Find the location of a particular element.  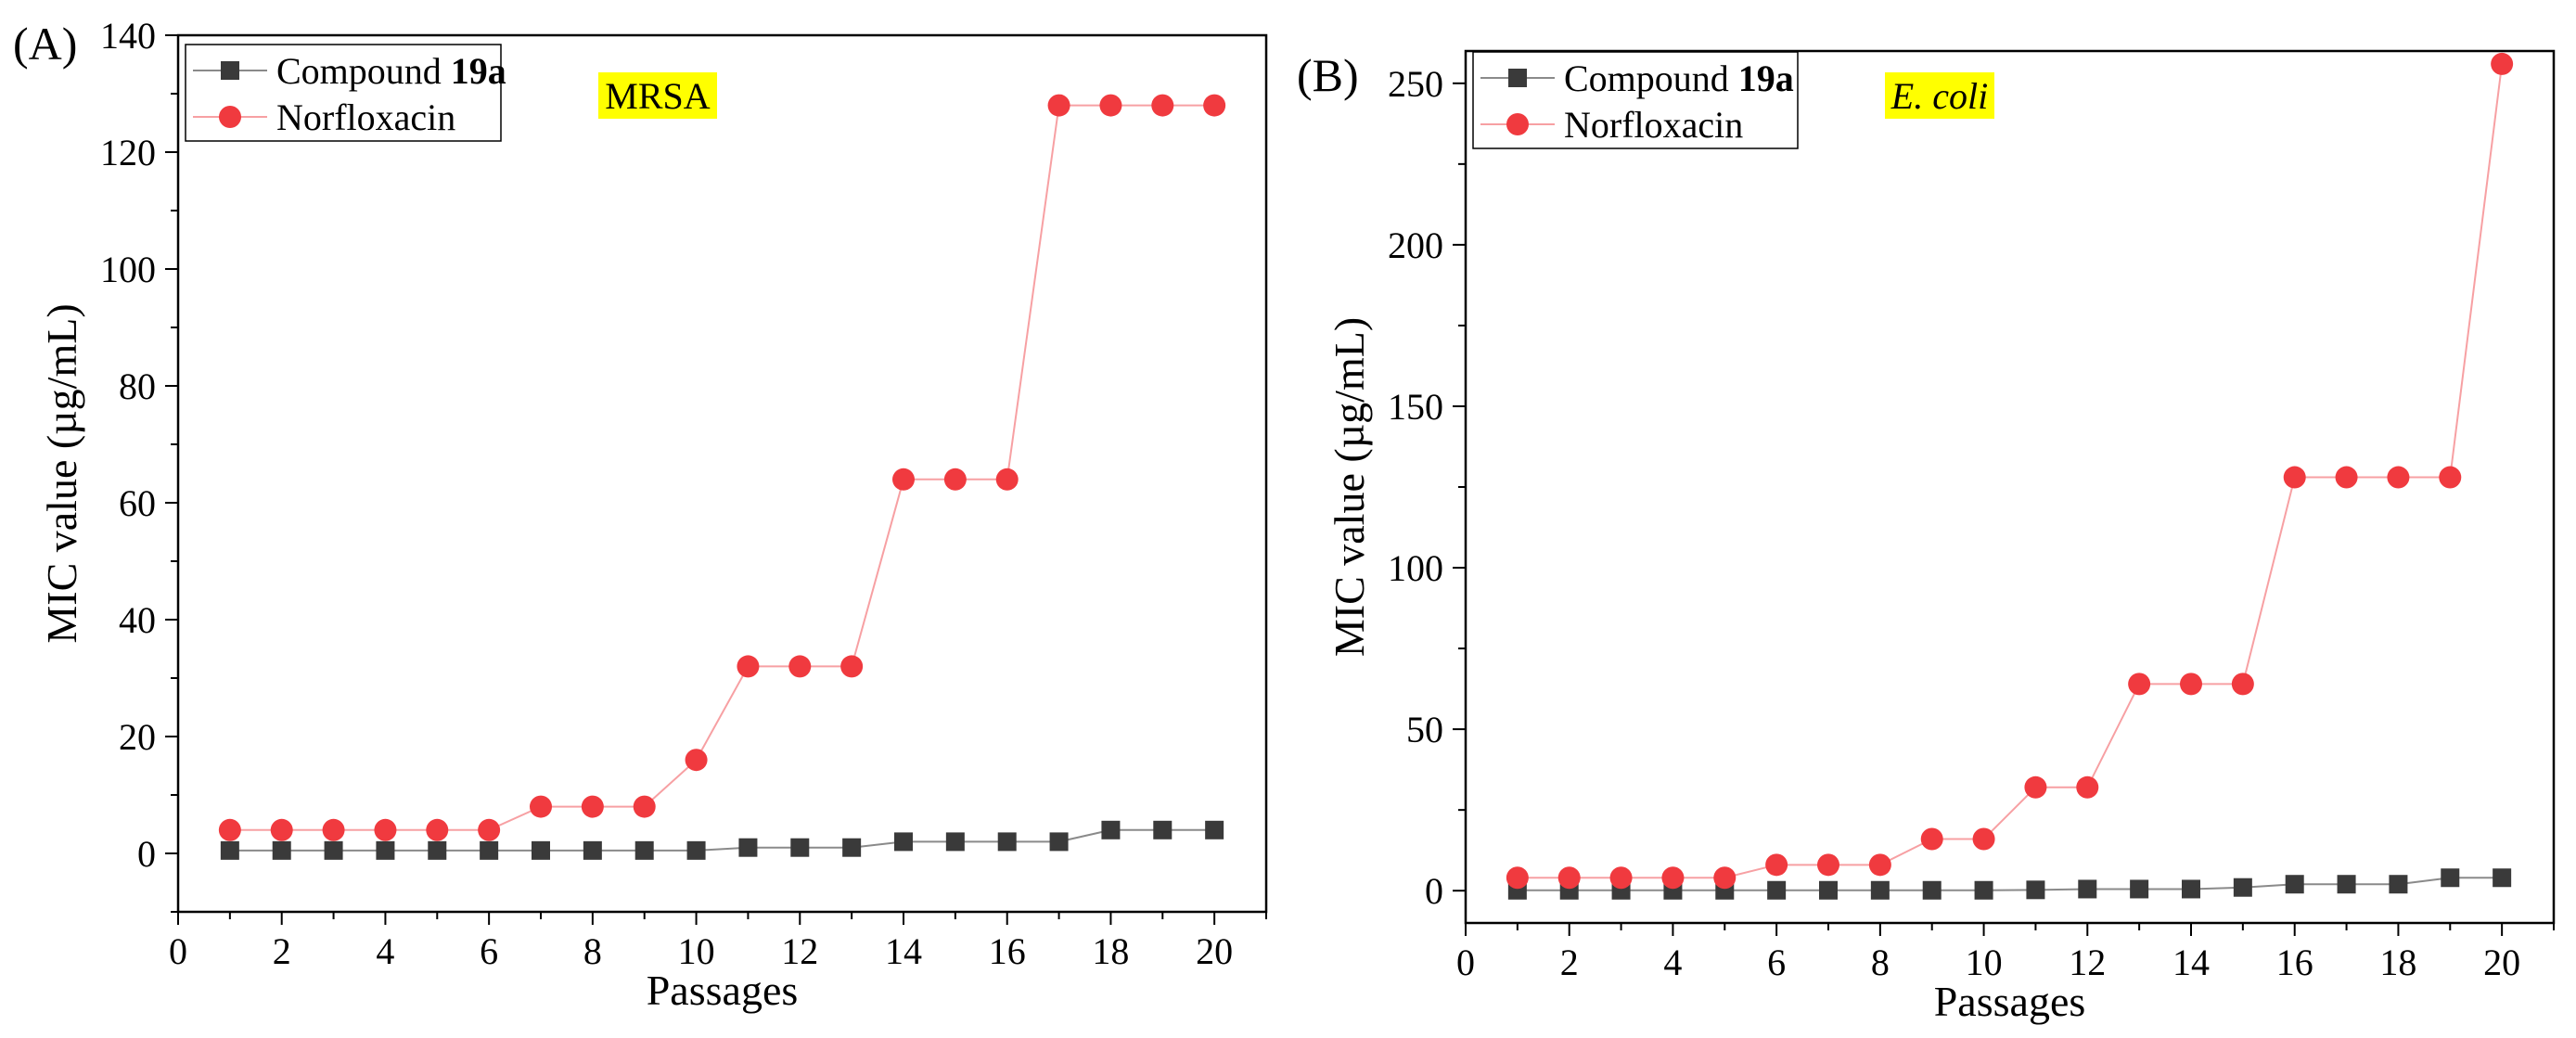

y-tick-label: 100 is located at coordinates (1415, 568).